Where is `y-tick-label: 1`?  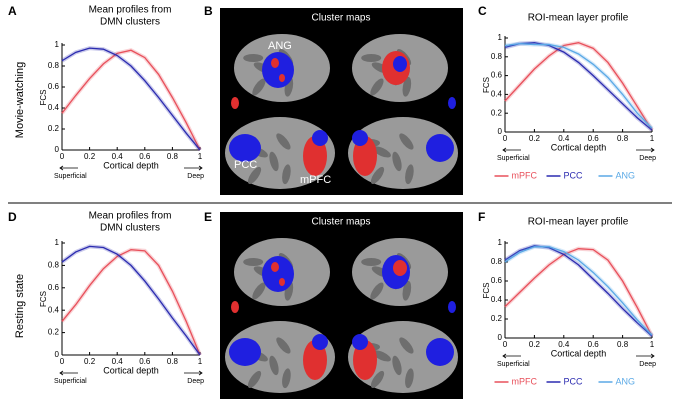
y-tick-label: 1 is located at coordinates (57, 44).